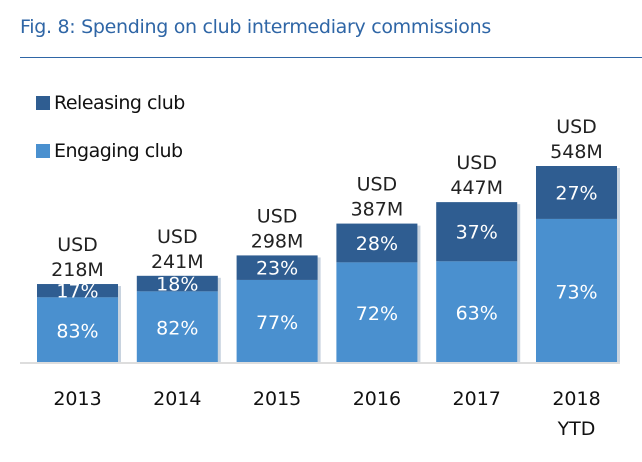 Image resolution: width=642 pixels, height=462 pixels. I want to click on data-label-releasing: 27%, so click(576, 193).